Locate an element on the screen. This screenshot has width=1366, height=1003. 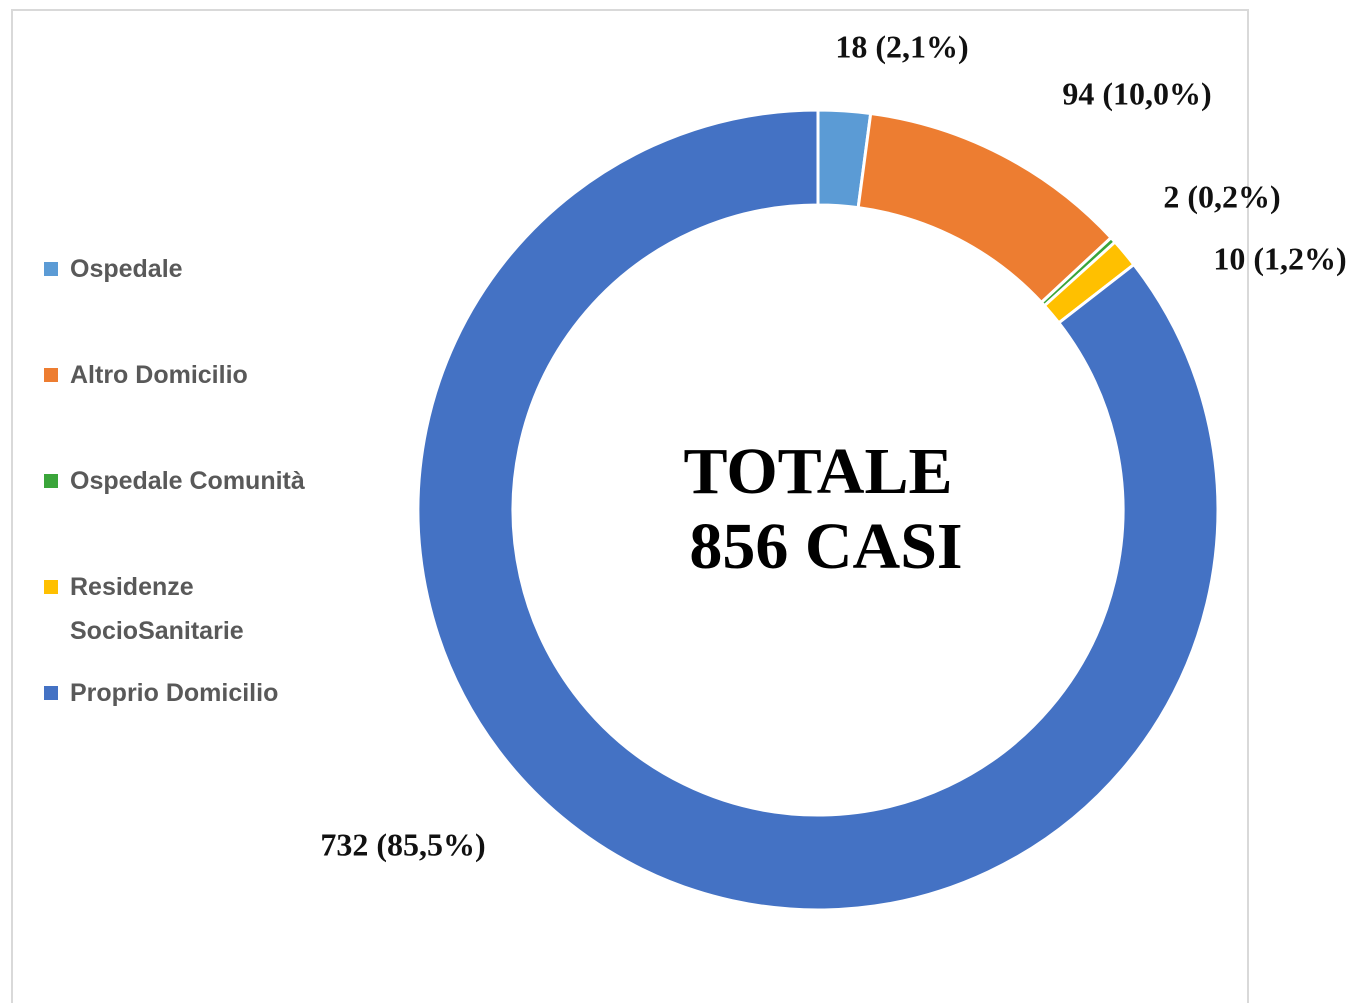
legend-item: Ospedale is located at coordinates (197, 308).